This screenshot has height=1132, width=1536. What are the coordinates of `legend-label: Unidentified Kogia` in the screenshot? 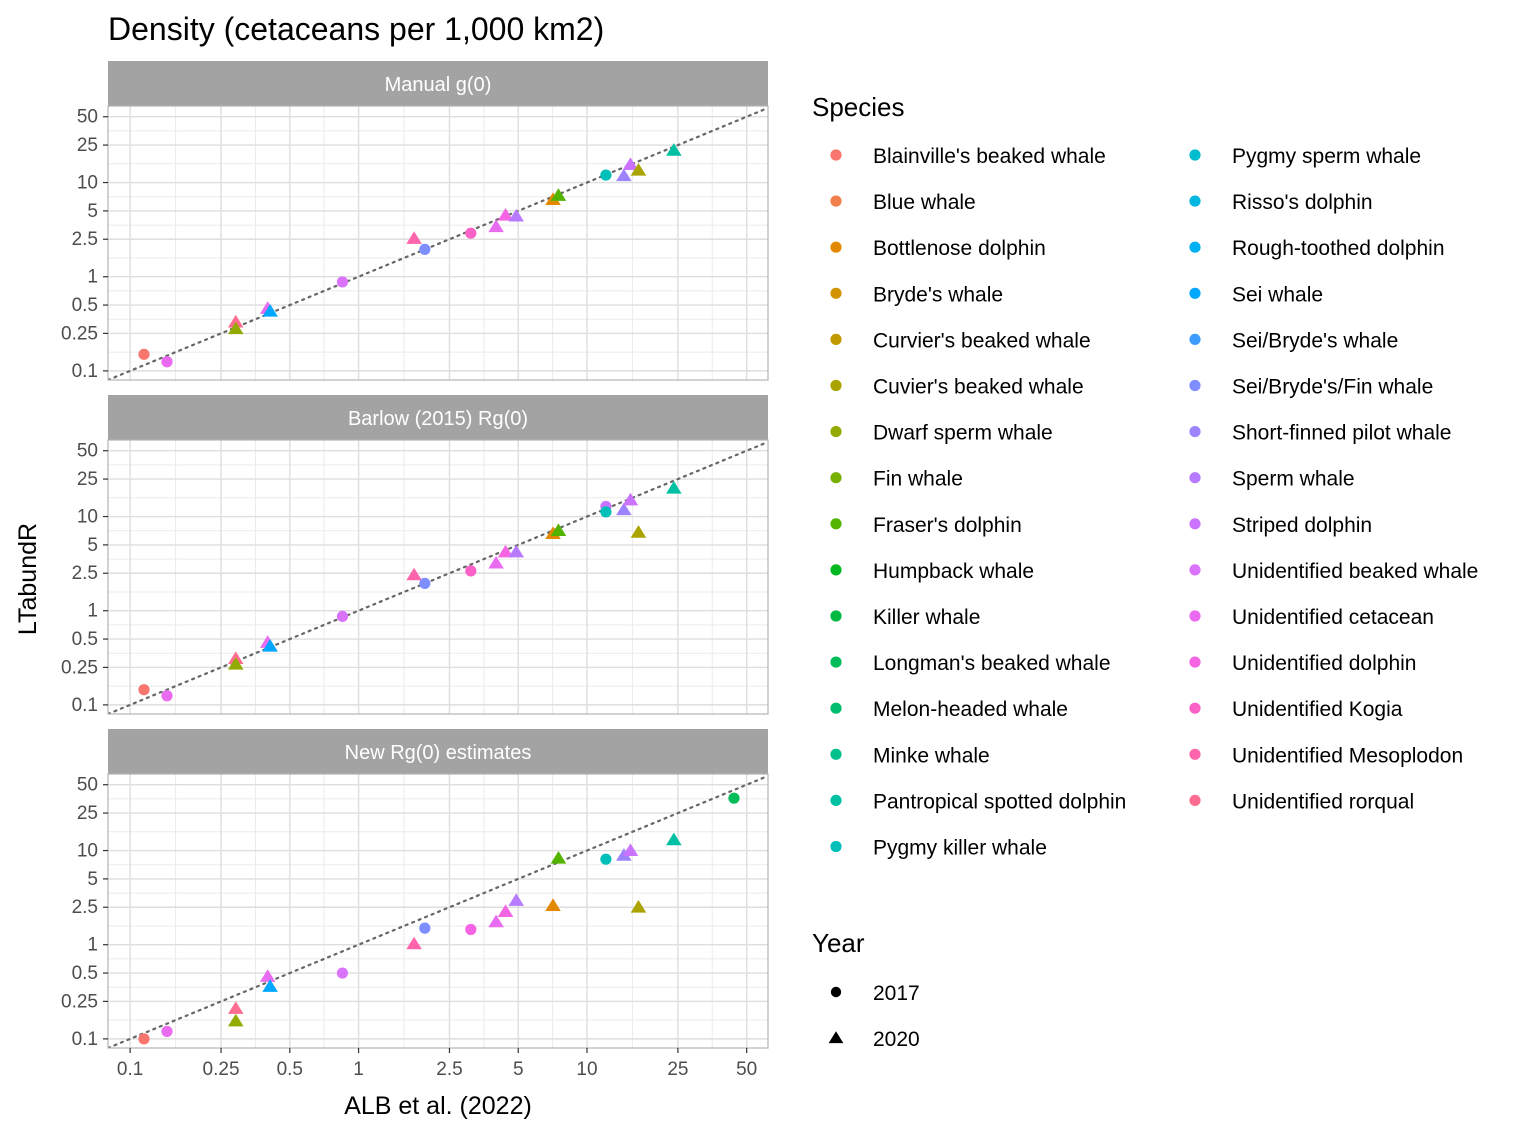 It's located at (1317, 709).